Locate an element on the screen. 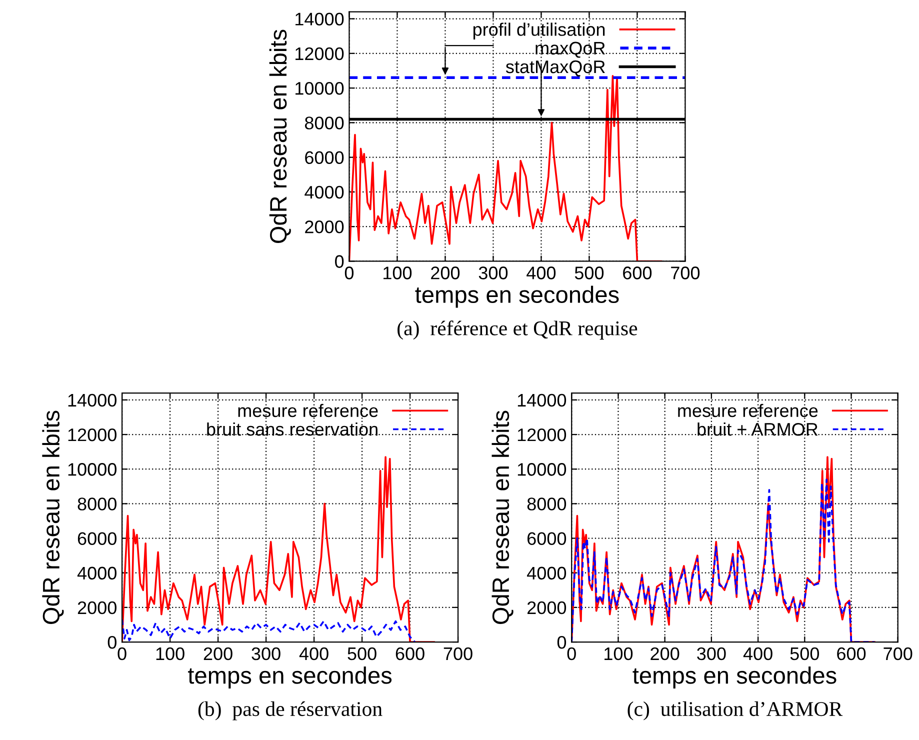 This screenshot has height=740, width=919. legend-label: profil d’utilisation is located at coordinates (539, 31).